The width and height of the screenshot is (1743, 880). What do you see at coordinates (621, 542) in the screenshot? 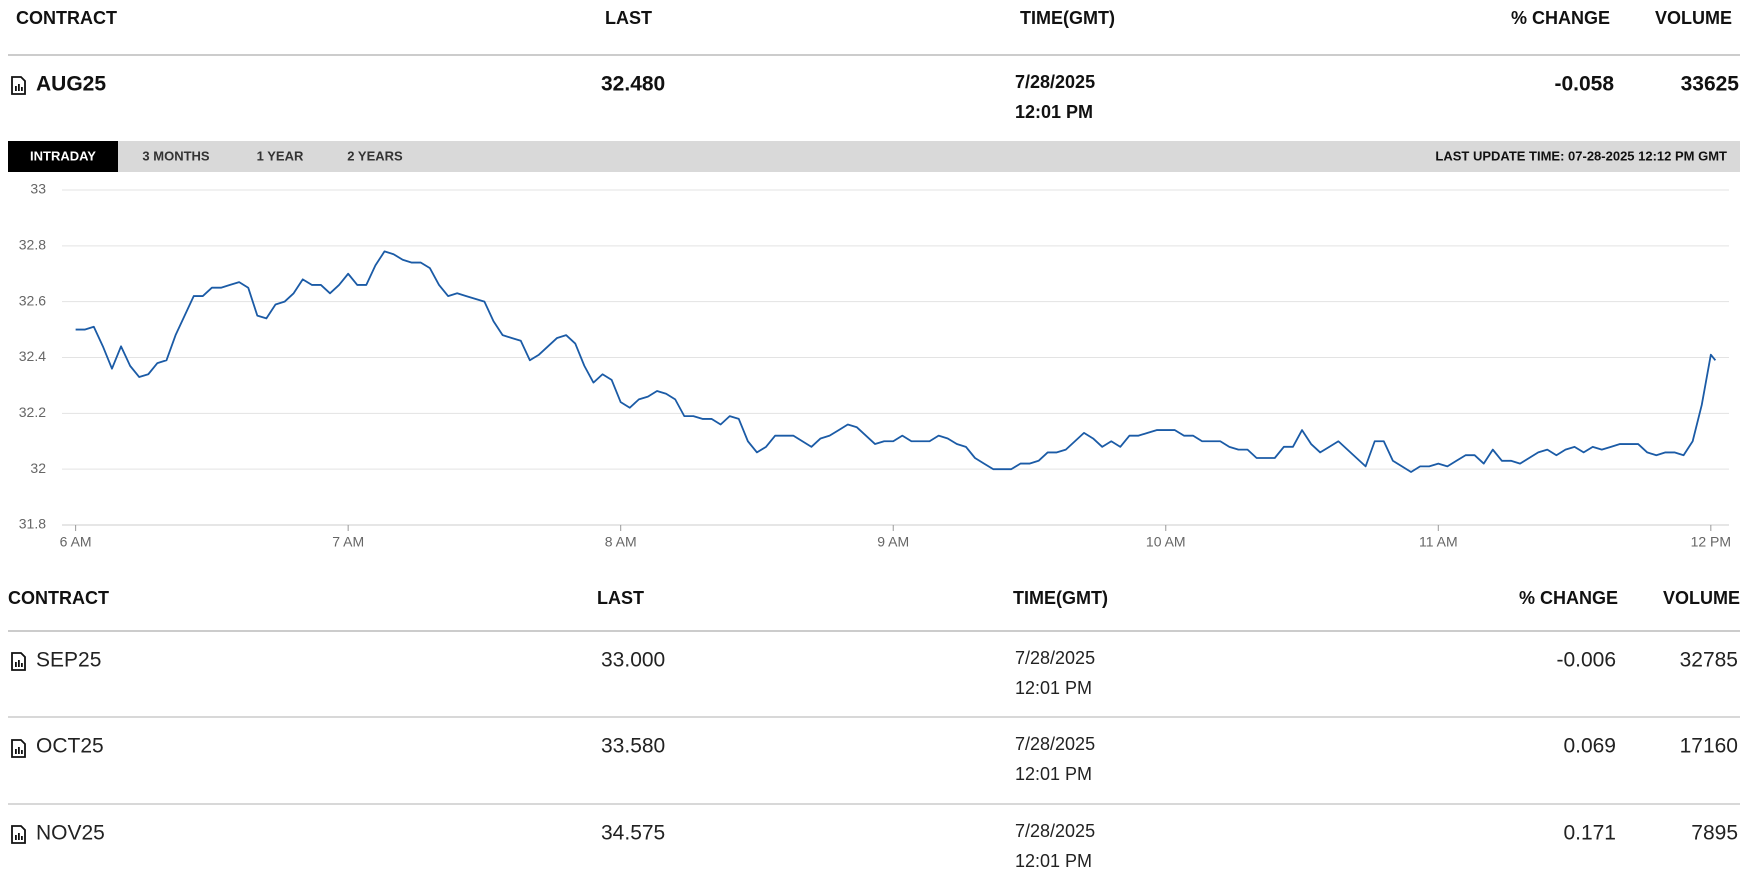
I see `x-tick-label: 8 AM` at bounding box center [621, 542].